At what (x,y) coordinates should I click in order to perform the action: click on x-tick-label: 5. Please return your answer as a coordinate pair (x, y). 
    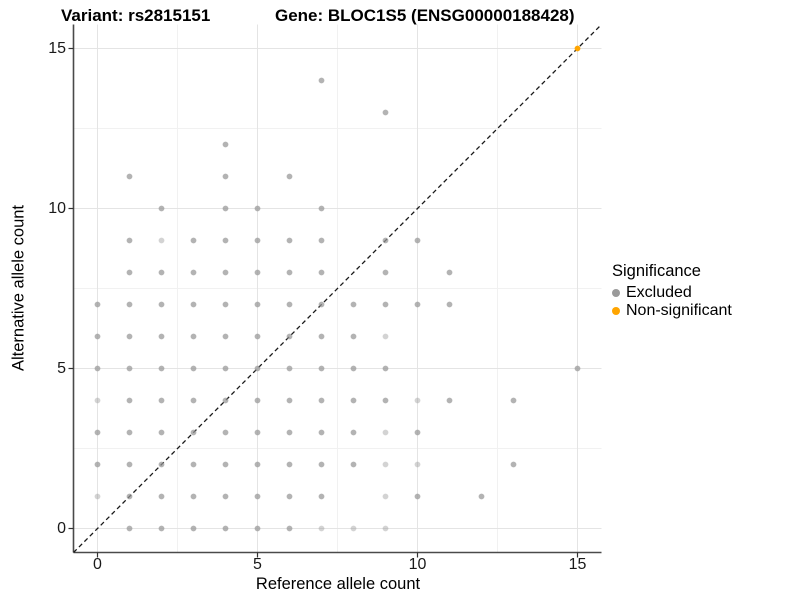
    Looking at the image, I should click on (257, 564).